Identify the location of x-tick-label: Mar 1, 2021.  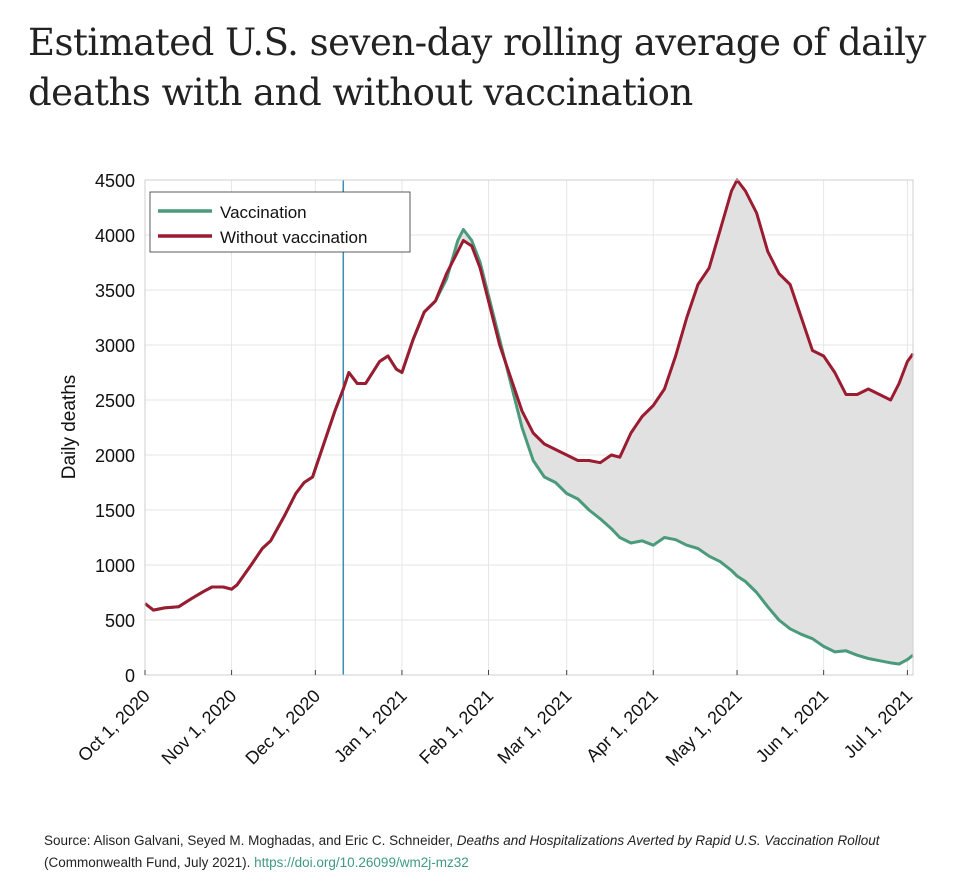
(534, 727).